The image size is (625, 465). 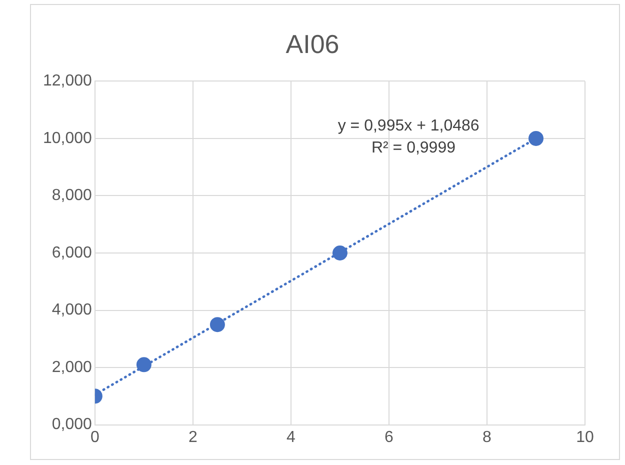 I want to click on x-tick-label: 0, so click(x=95, y=437).